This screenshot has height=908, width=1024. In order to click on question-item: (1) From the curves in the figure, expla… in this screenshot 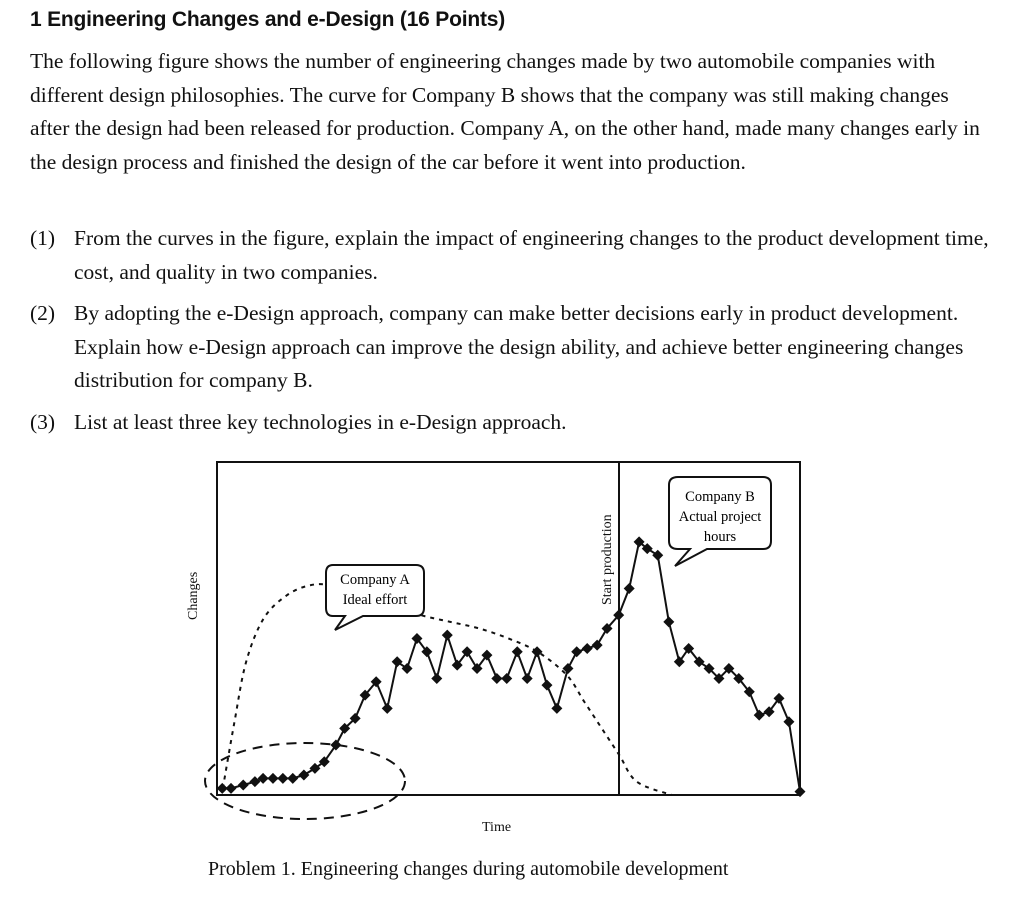, I will do `click(510, 255)`.